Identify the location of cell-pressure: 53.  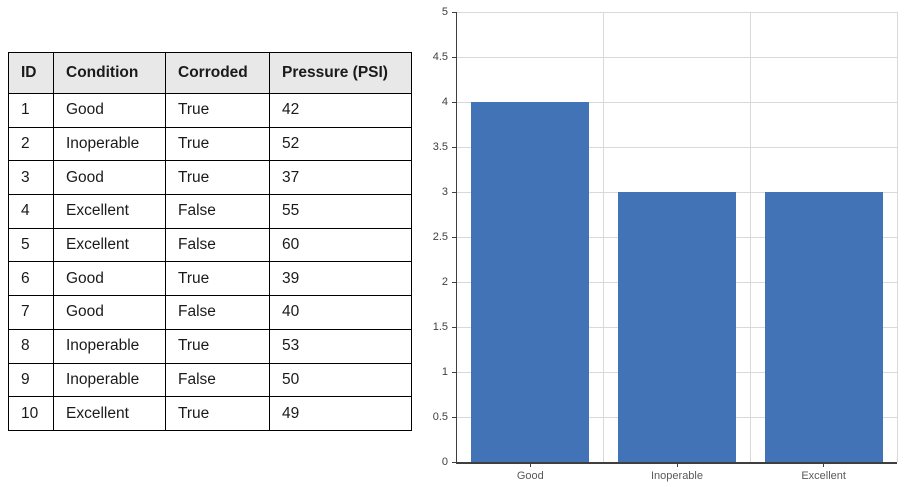
(340, 346).